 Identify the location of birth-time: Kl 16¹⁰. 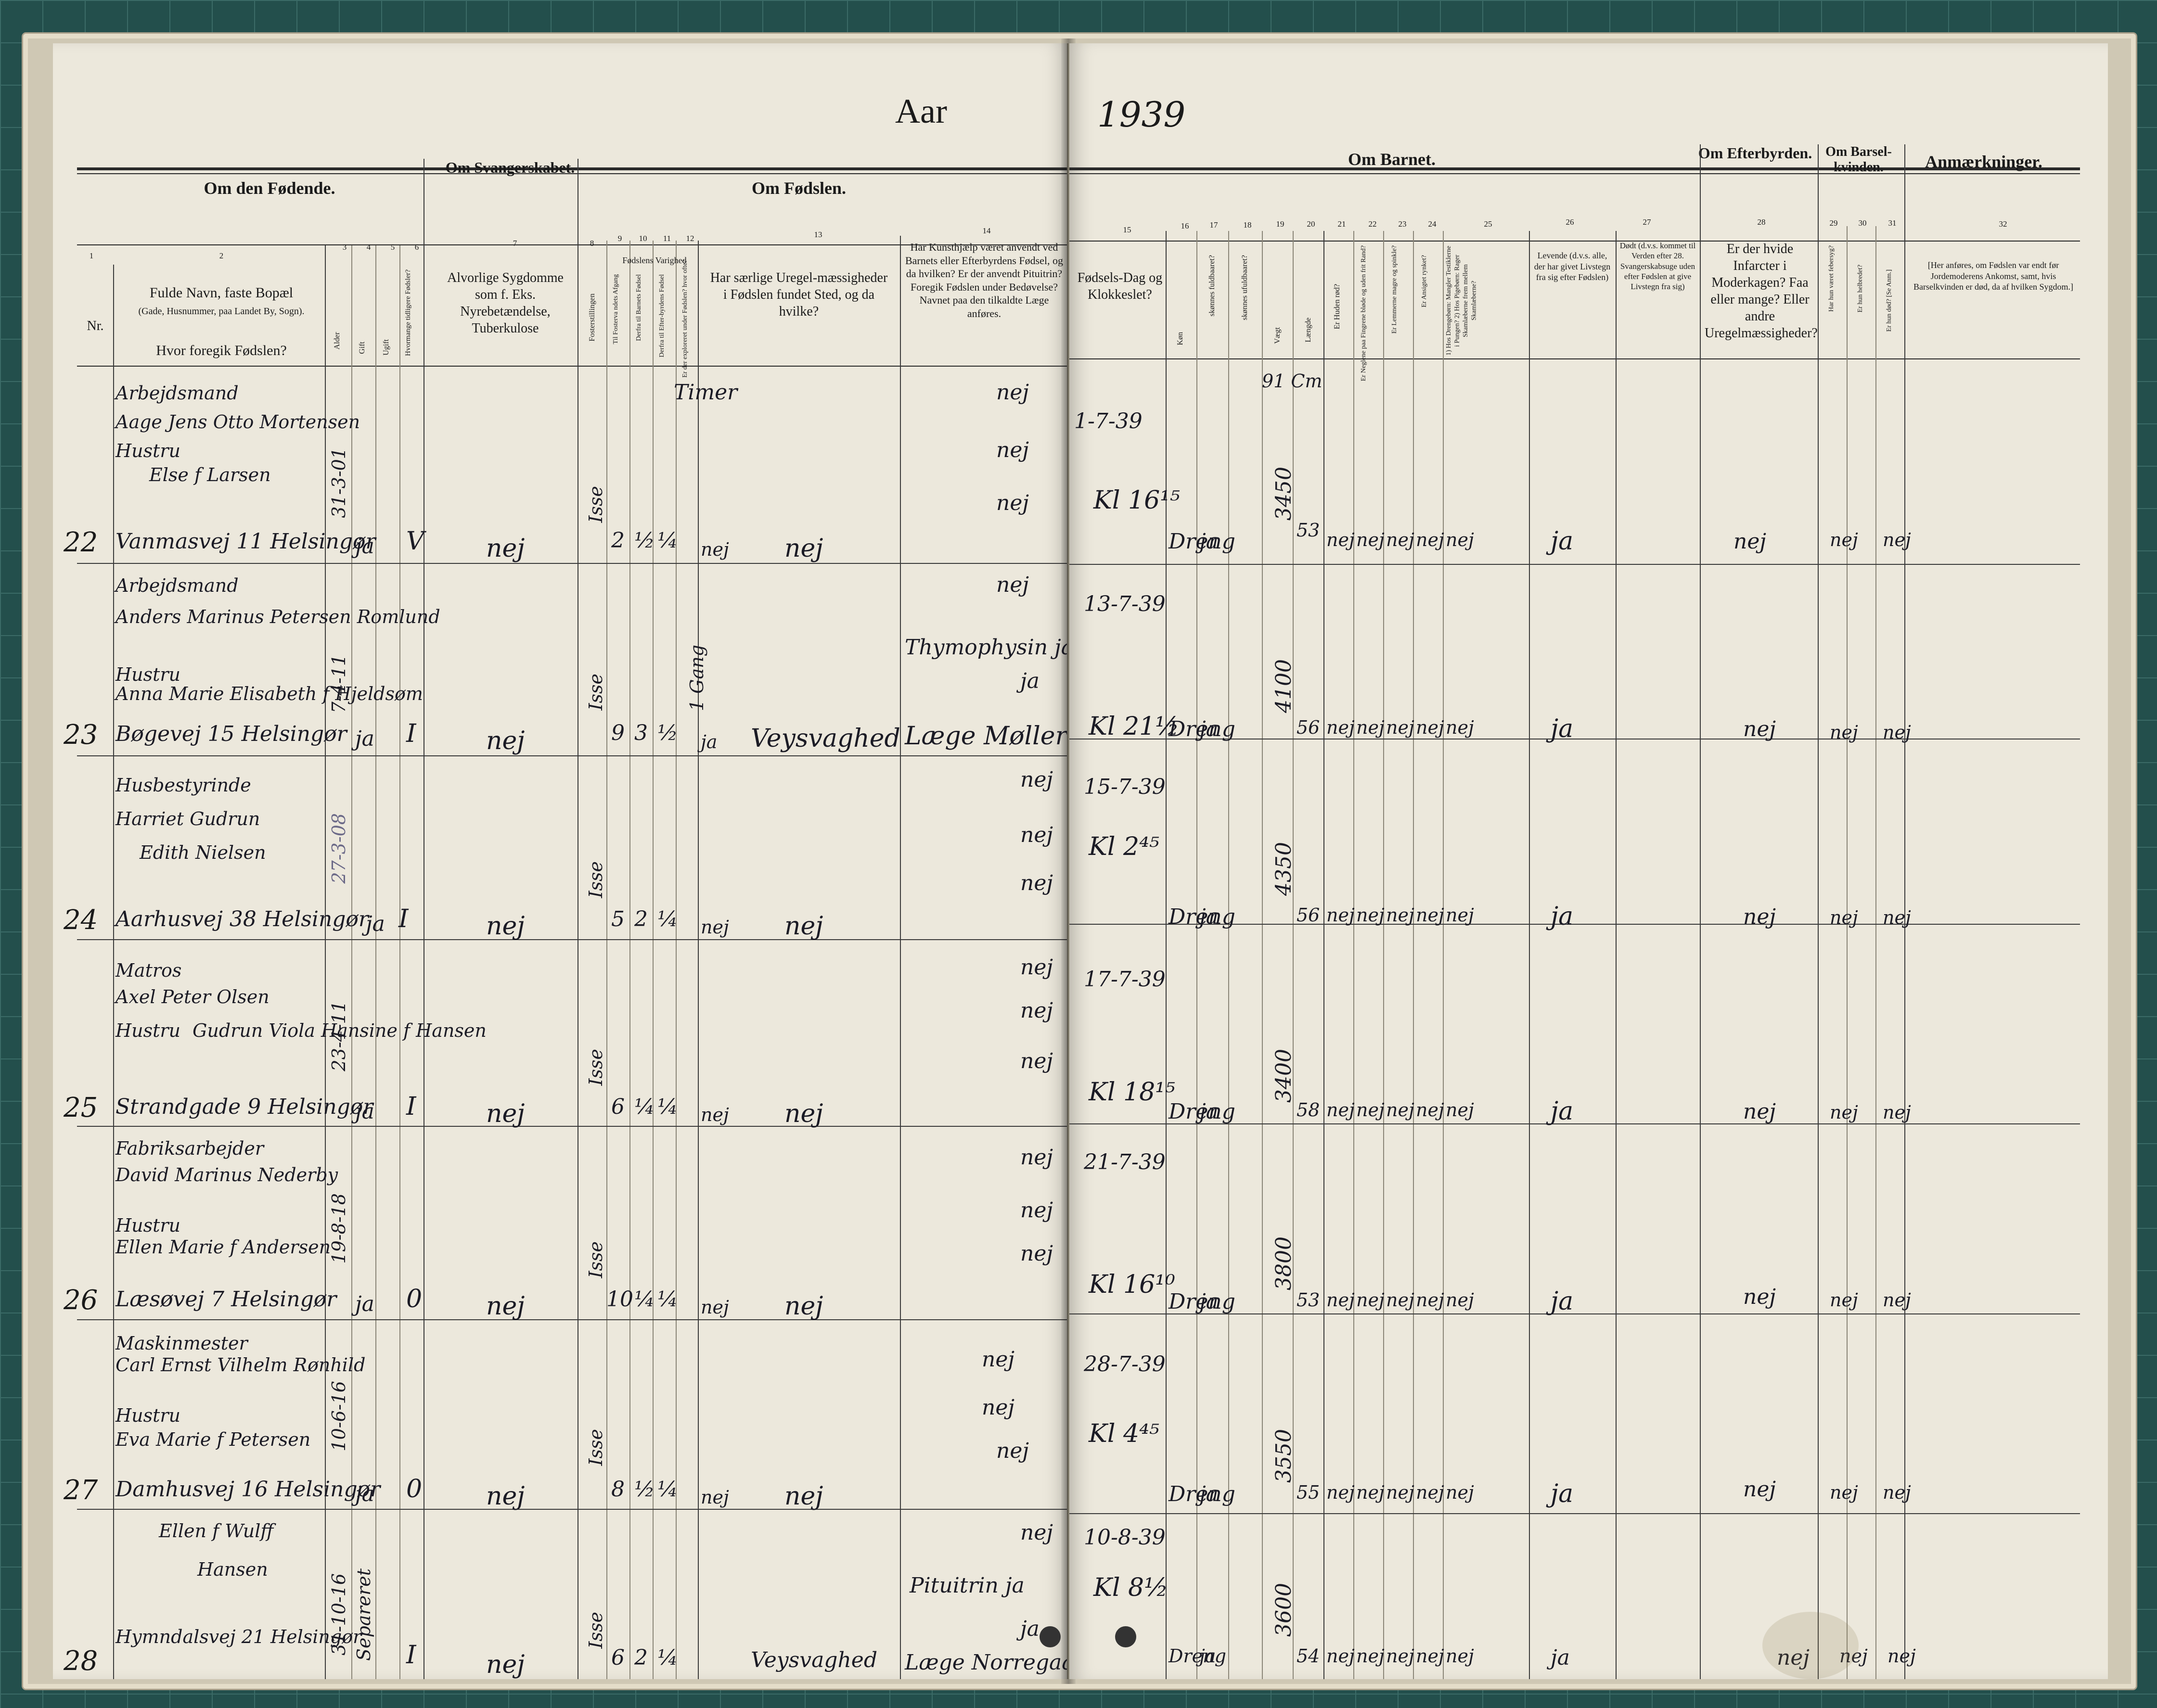
(1132, 1284).